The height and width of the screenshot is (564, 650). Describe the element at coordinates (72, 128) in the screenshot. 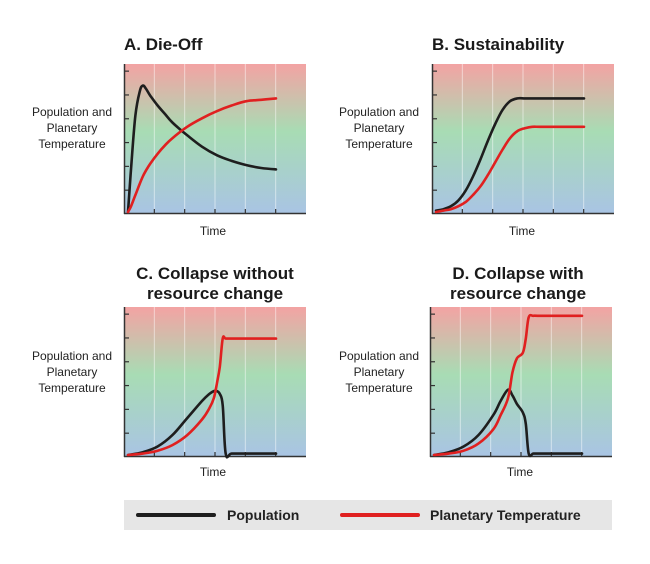

I see `panel-a-ylabel: Population and Planetary Temperature` at that location.